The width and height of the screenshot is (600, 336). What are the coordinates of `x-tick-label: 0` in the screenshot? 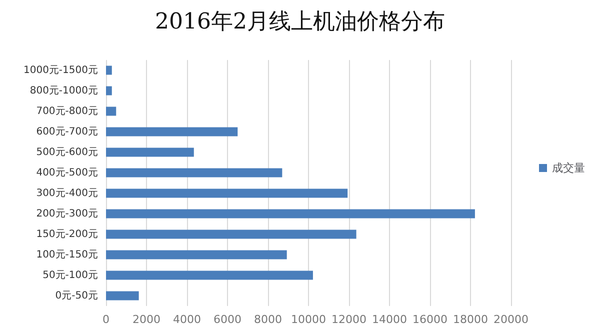 It's located at (106, 319).